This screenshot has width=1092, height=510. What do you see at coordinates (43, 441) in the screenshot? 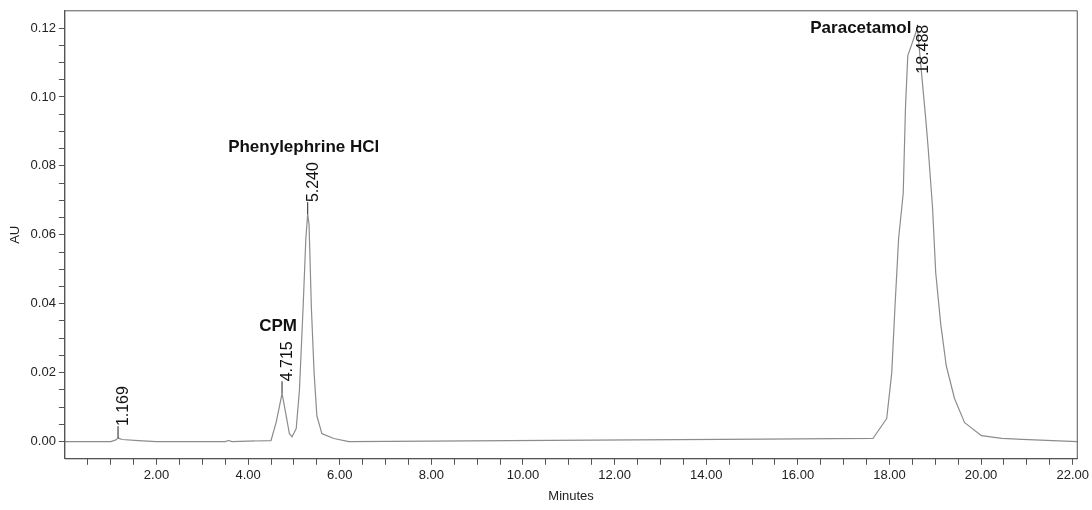
I see `y-tick-label: 0.00` at bounding box center [43, 441].